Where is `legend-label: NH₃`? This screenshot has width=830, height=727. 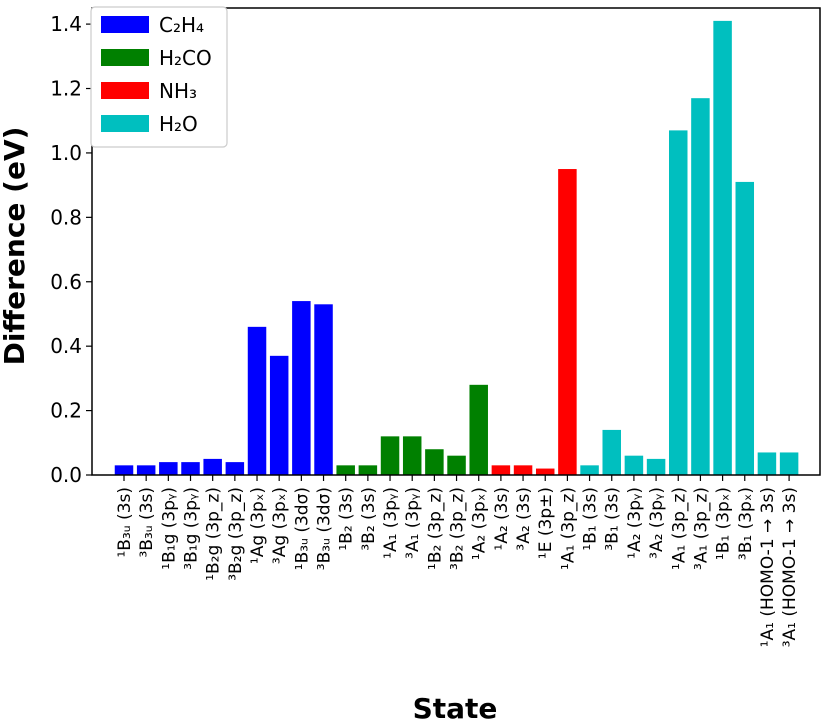
legend-label: NH₃ is located at coordinates (178, 91).